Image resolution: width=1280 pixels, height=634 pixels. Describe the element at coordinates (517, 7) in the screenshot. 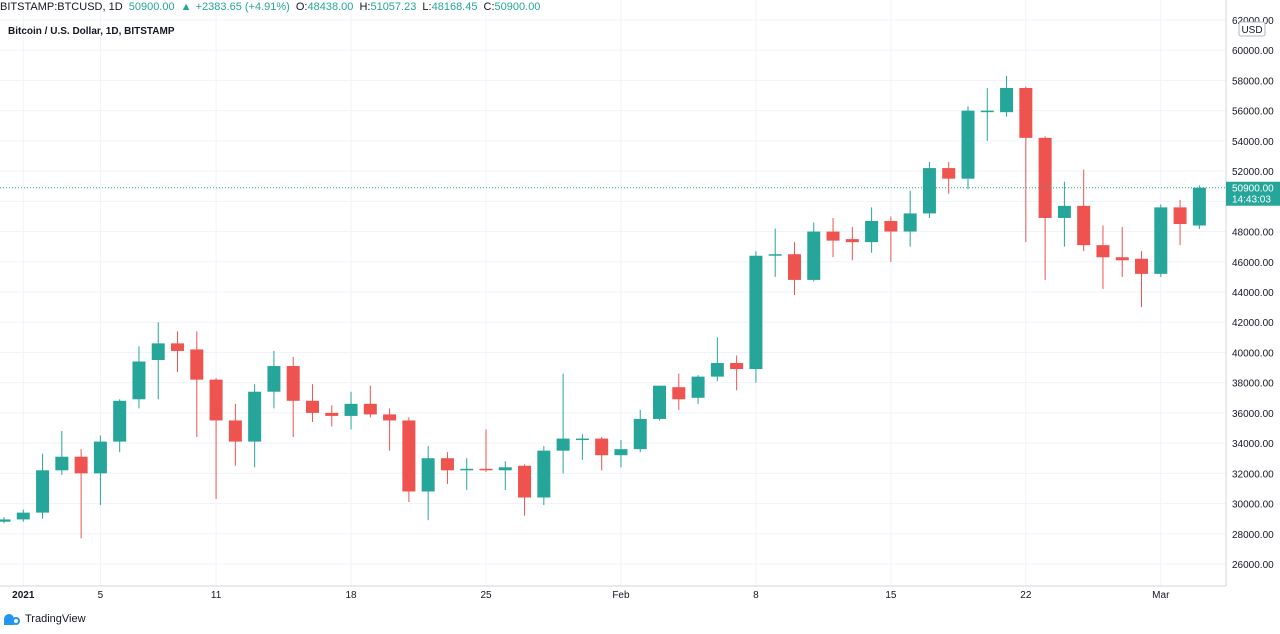

I see `close-value: 50900.00` at that location.